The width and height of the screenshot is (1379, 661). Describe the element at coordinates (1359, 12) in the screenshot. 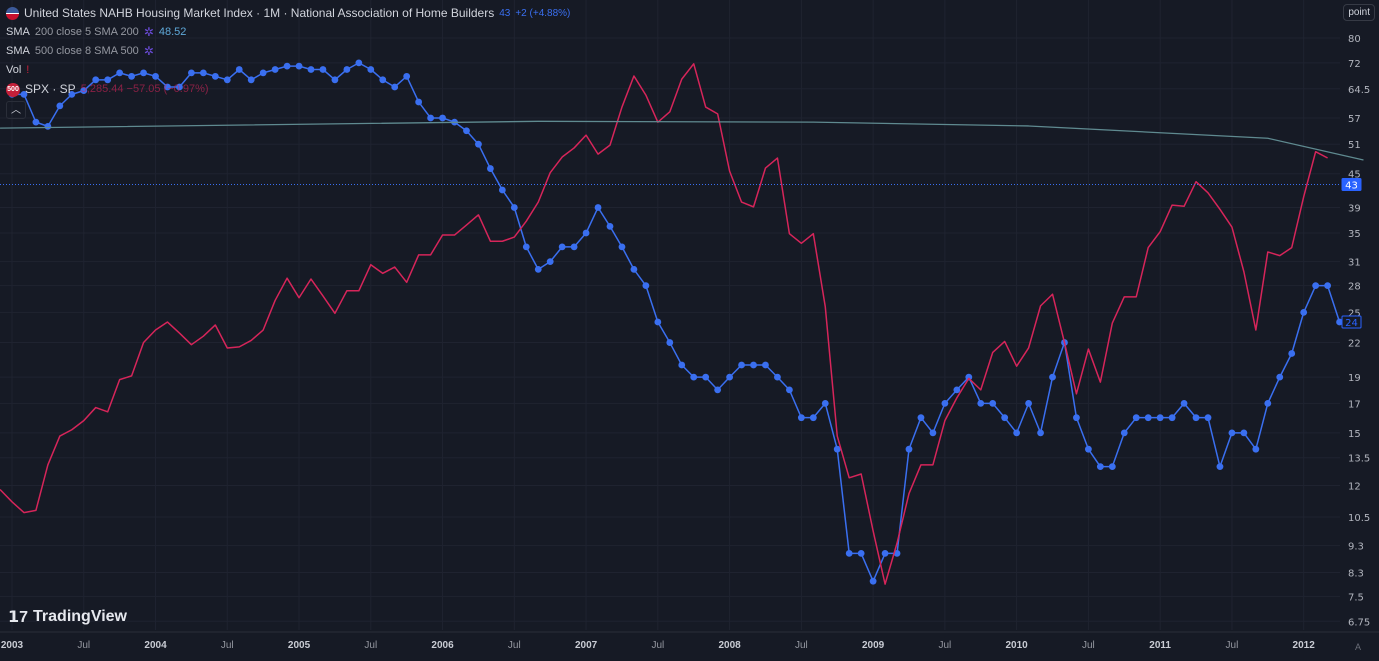

I see `unit-button: point` at that location.